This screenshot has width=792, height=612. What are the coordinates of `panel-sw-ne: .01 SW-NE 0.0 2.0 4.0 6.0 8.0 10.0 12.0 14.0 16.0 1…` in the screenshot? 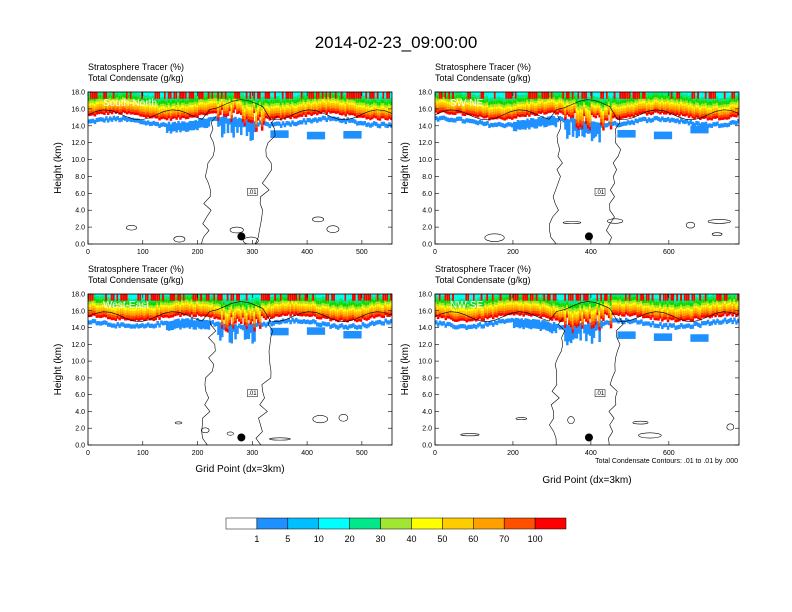 It's located at (570, 159).